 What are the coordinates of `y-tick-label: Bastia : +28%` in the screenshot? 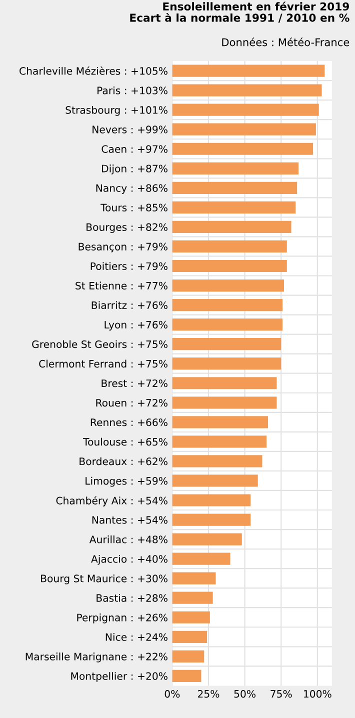 It's located at (132, 598).